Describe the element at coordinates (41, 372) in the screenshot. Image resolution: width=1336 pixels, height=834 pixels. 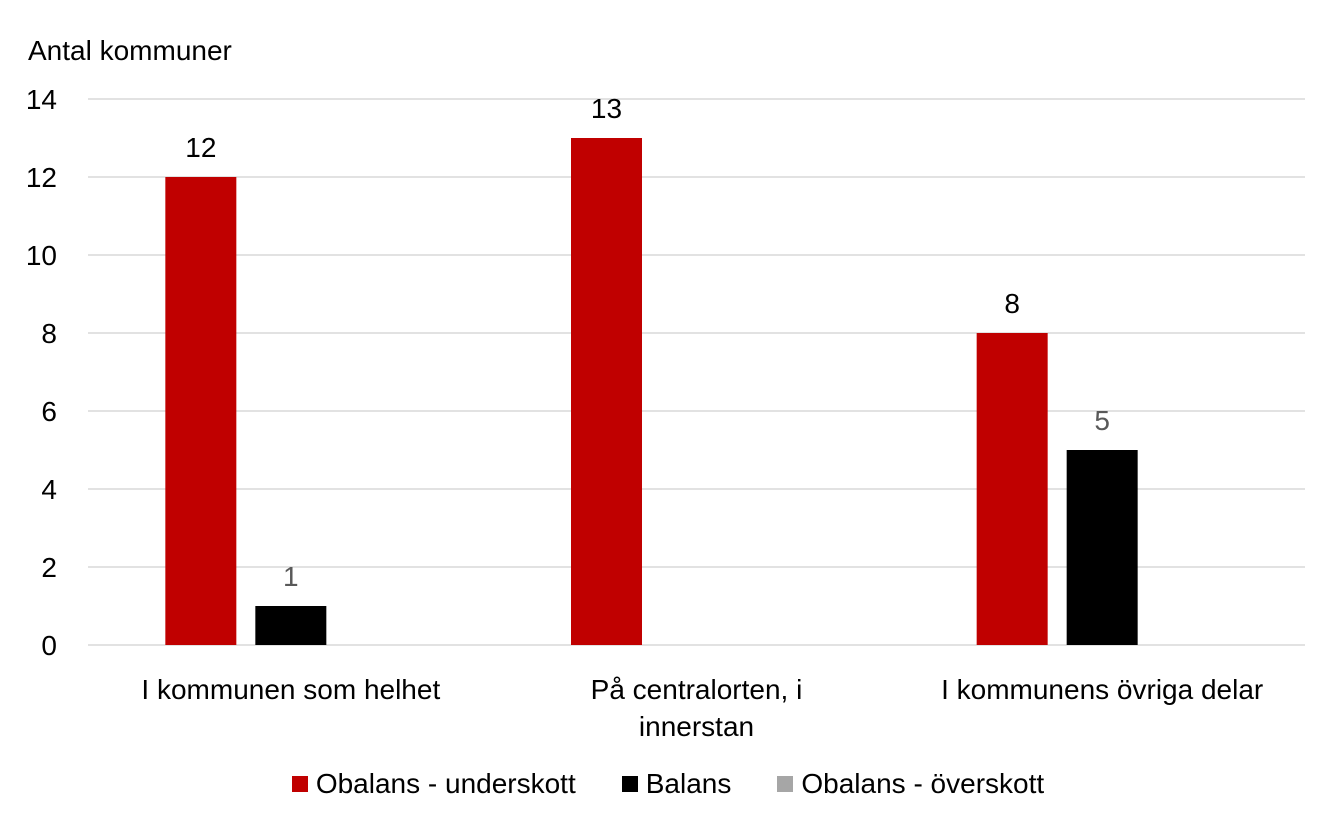
I see `y-axis-ticks: 0 2 4 6 8 10 12 14` at that location.